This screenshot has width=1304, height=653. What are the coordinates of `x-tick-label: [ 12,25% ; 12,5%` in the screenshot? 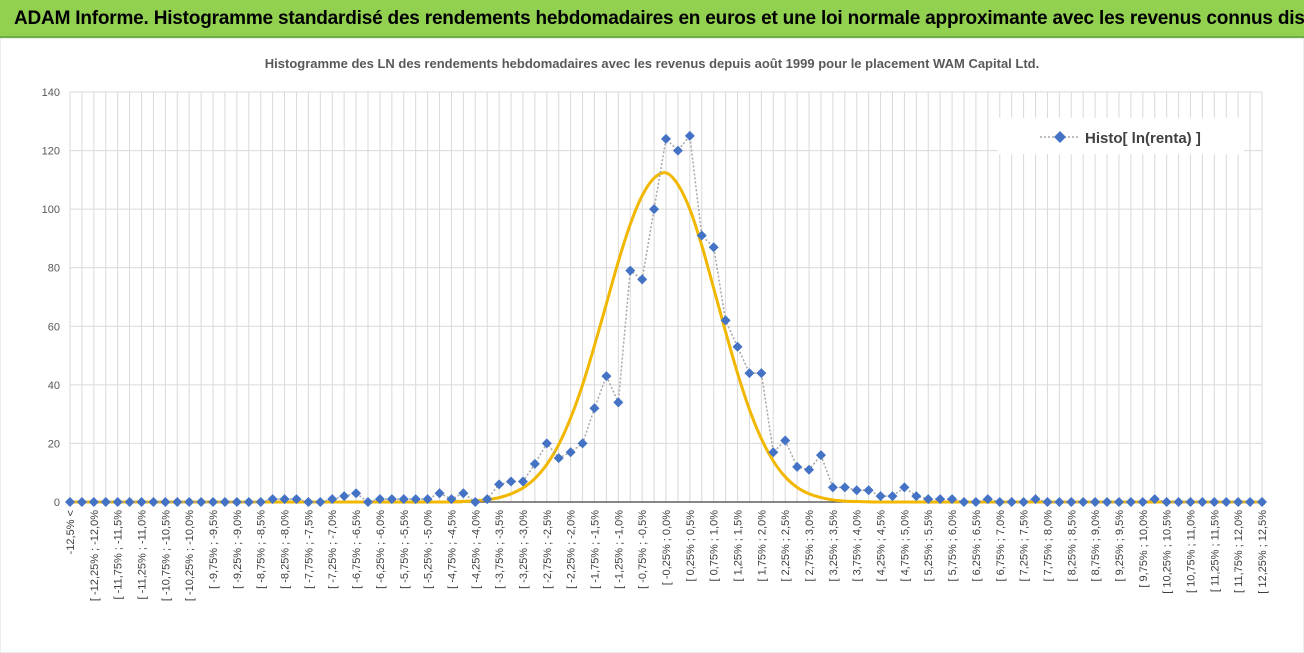 It's located at (1263, 552).